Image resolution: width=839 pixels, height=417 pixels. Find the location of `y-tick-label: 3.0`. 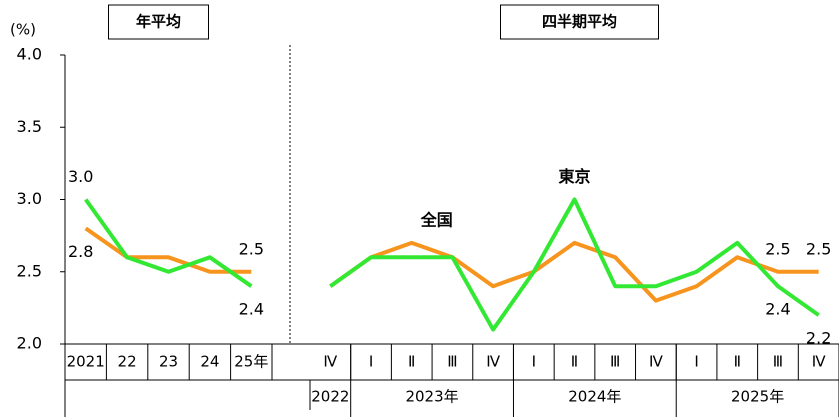

y-tick-label: 3.0 is located at coordinates (29, 198).